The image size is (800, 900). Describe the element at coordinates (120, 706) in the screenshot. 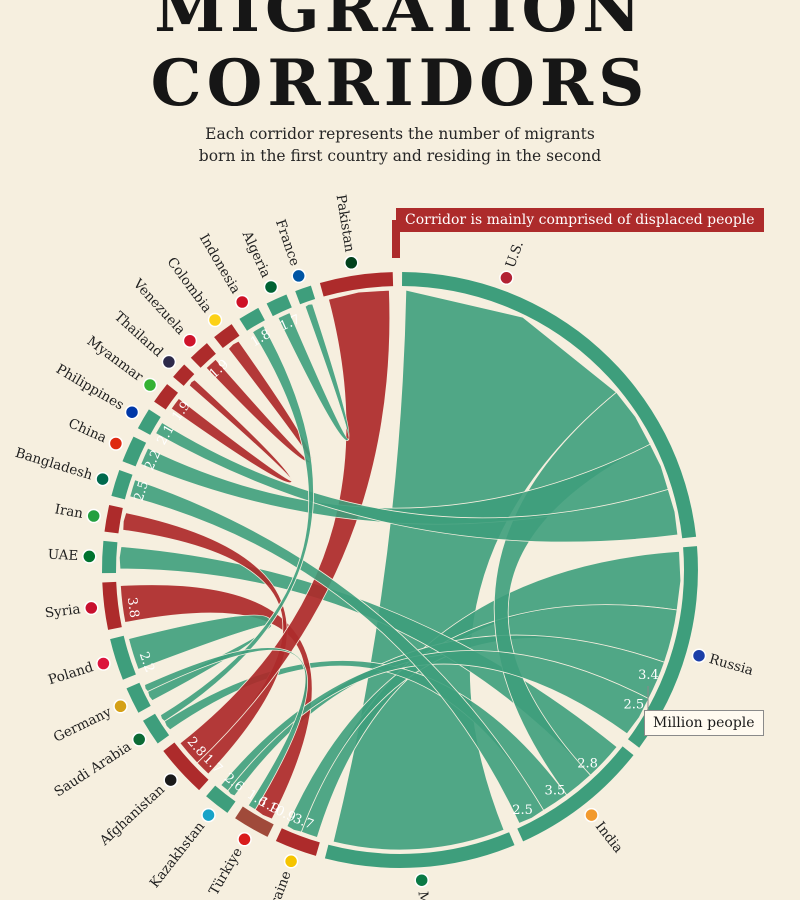

I see `germany-flag-icon` at that location.